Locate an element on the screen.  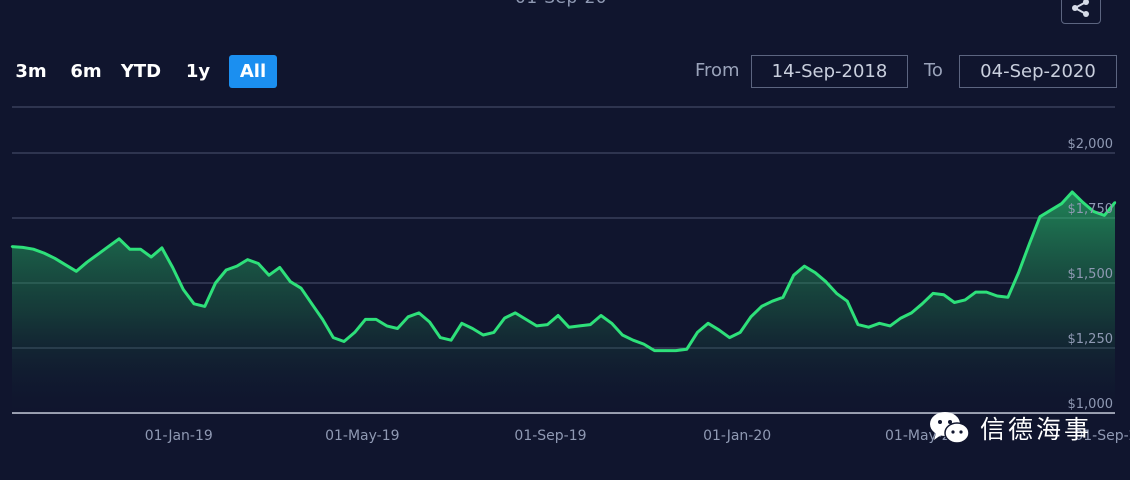
x-tick-label: 01-Sep-19 is located at coordinates (550, 436).